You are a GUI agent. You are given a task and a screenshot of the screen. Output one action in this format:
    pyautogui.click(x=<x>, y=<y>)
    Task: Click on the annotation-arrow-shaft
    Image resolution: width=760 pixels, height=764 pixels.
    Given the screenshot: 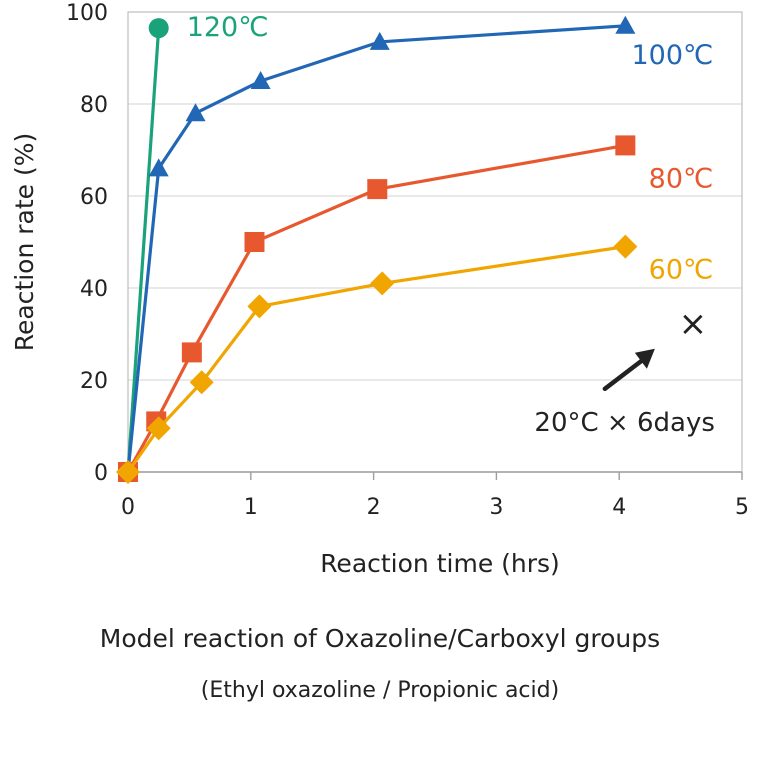 What is the action you would take?
    pyautogui.click(x=626, y=373)
    